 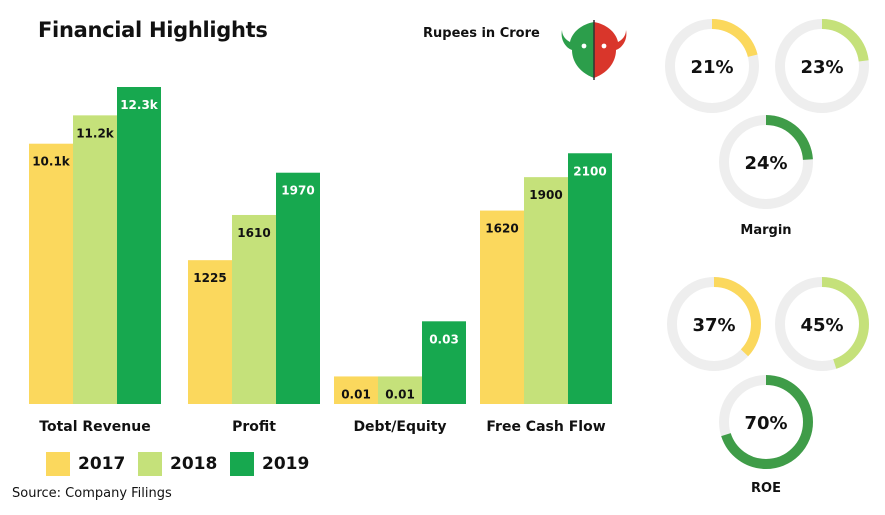 What do you see at coordinates (92, 493) in the screenshot?
I see `source-note: Source: Company Filings` at bounding box center [92, 493].